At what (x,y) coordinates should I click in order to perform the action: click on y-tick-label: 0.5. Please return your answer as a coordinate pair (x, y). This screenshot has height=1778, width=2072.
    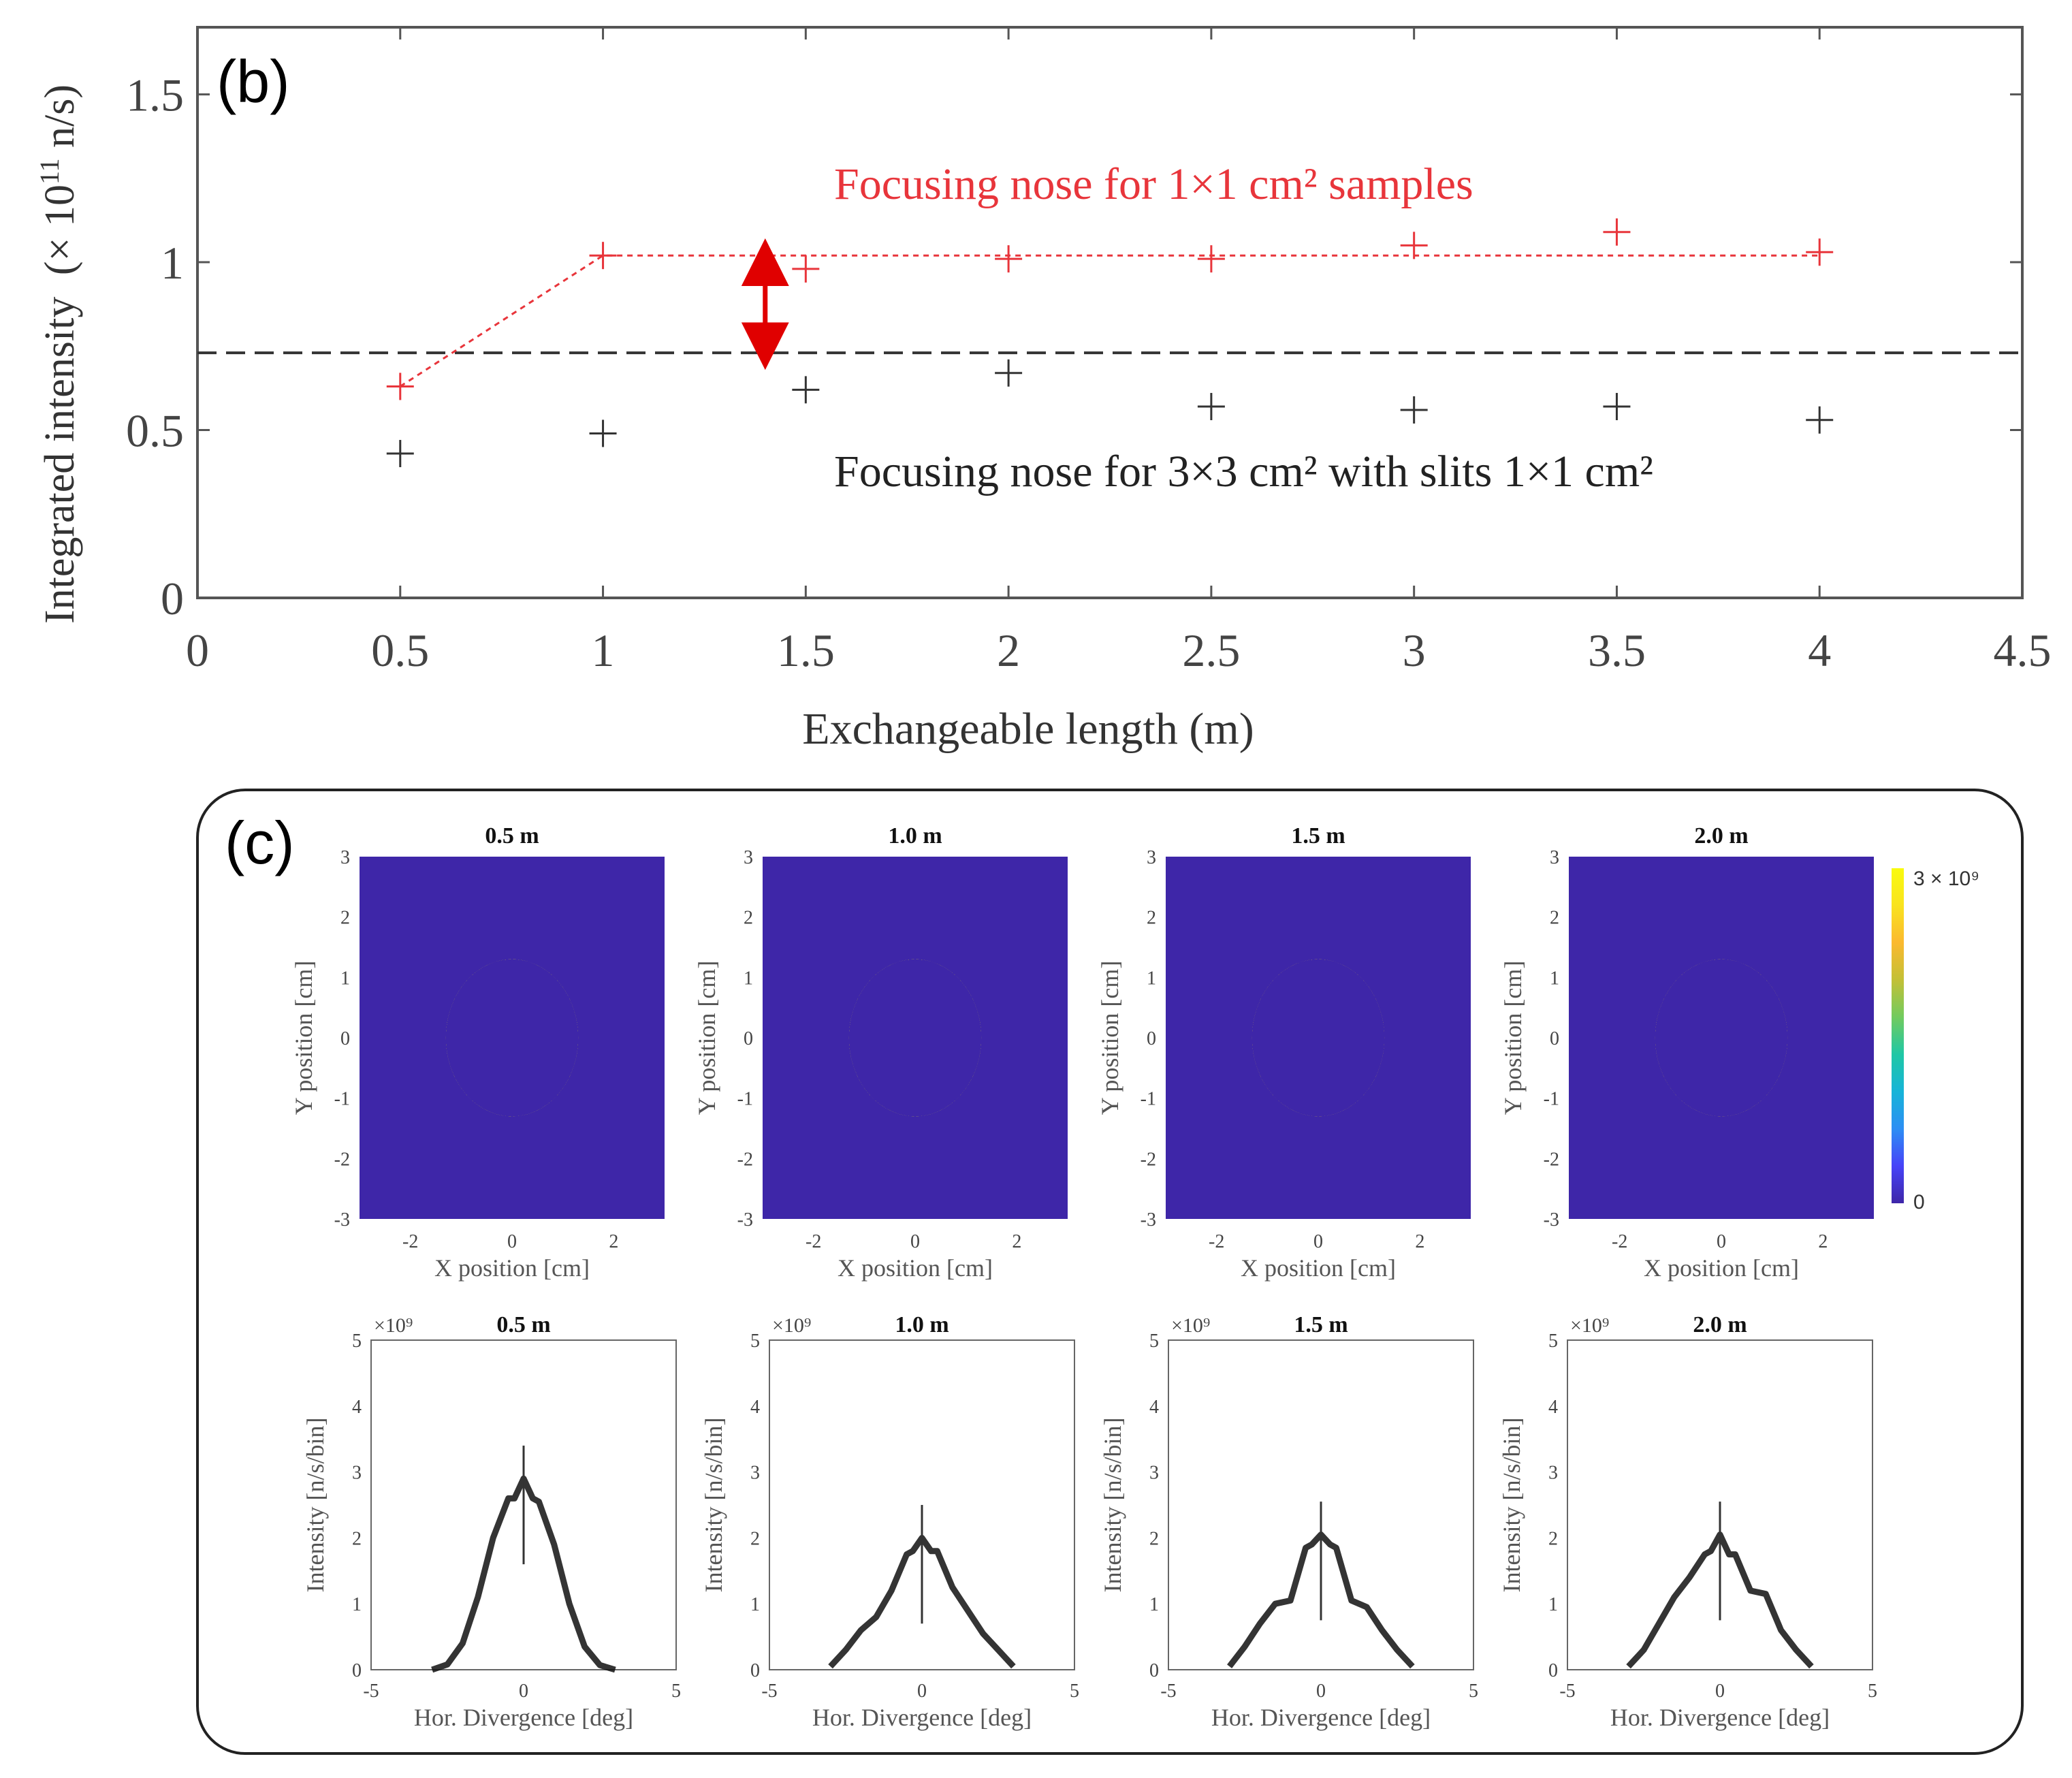
    Looking at the image, I should click on (155, 431).